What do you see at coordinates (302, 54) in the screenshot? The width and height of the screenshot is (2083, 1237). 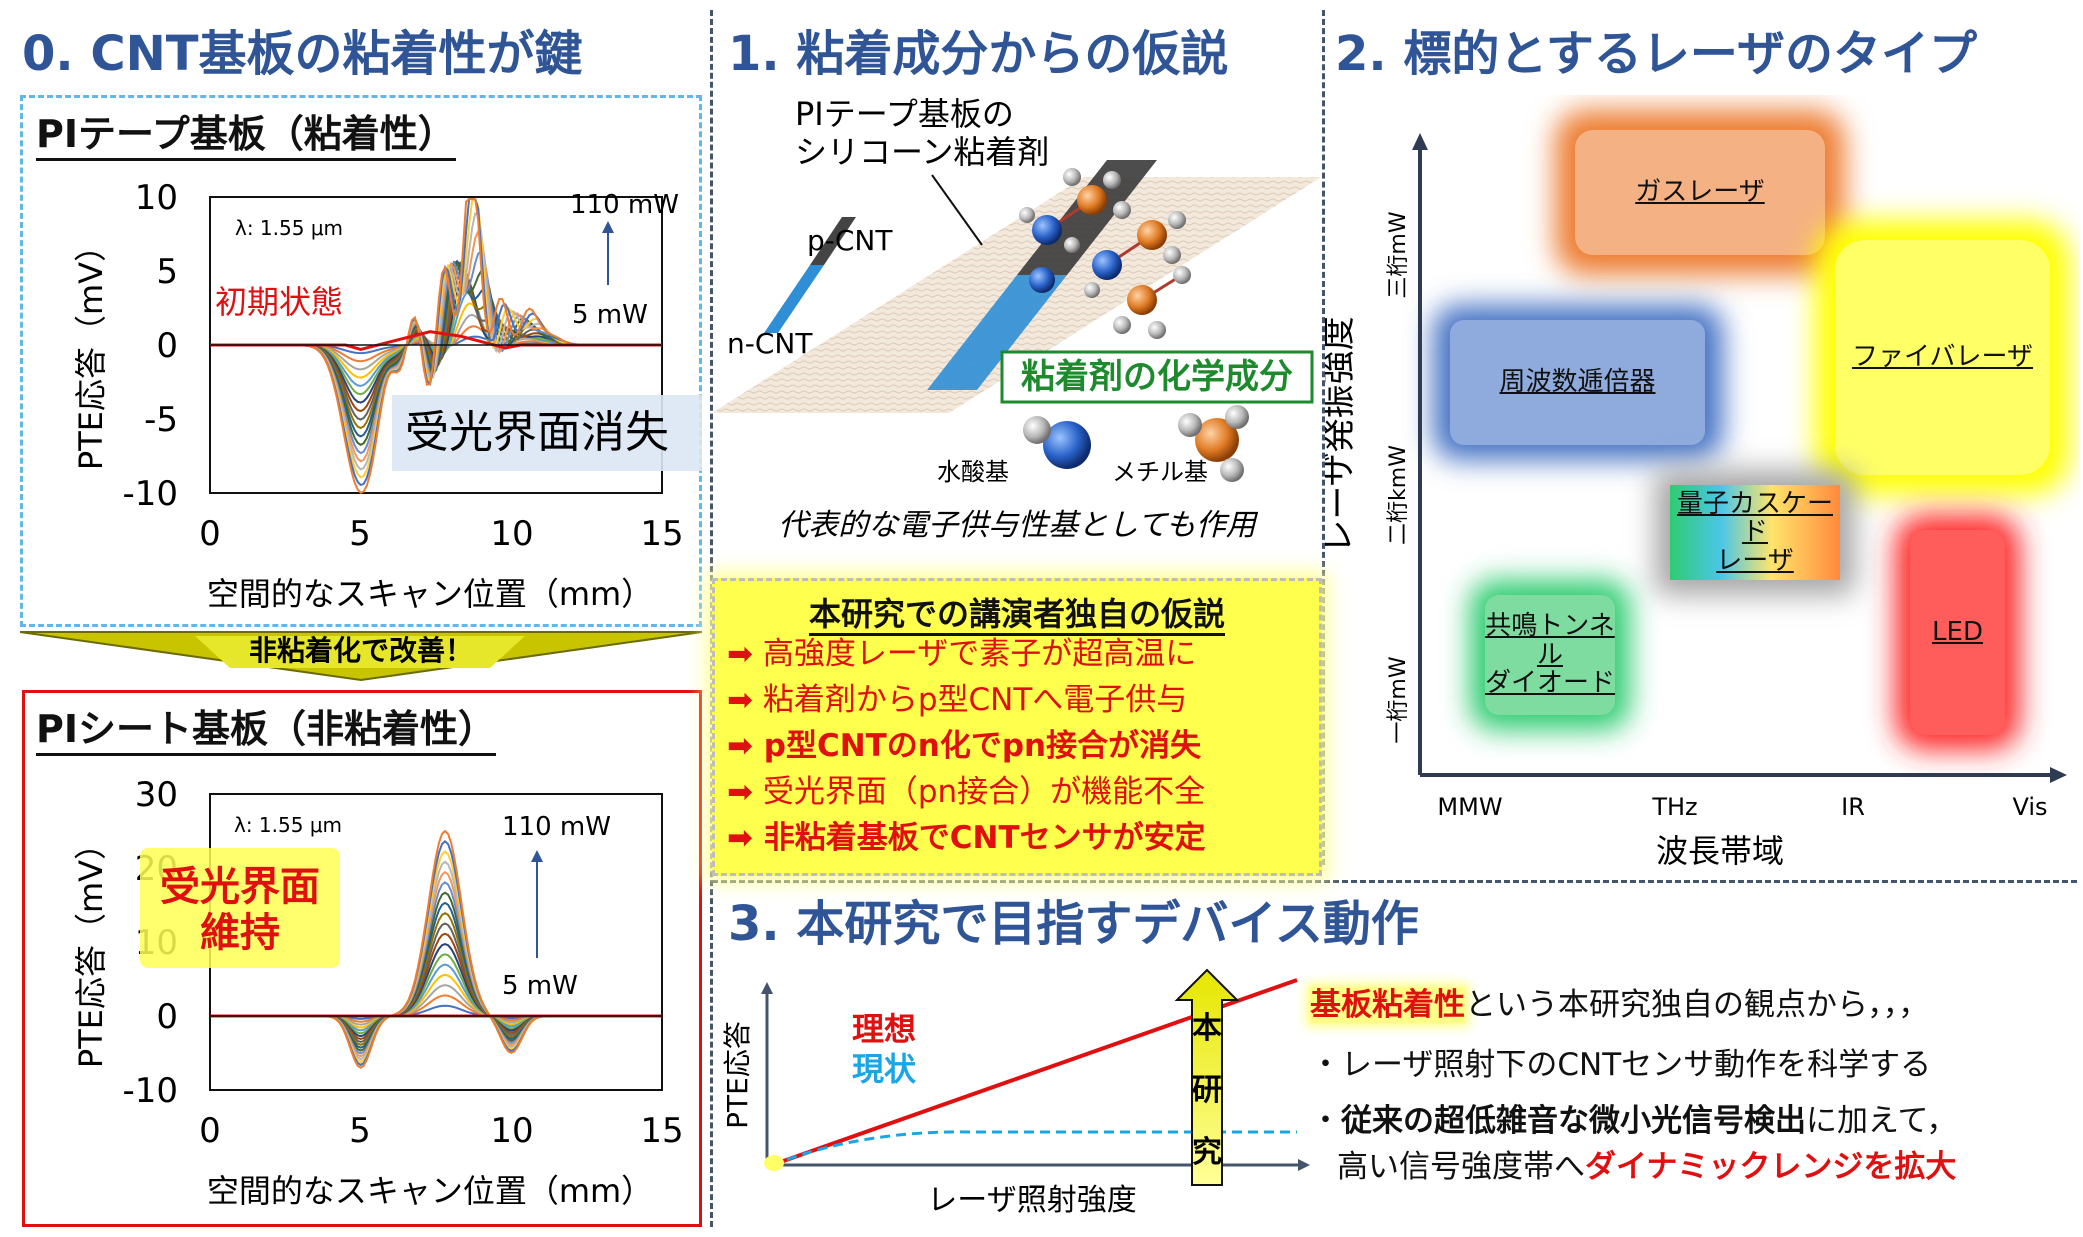 I see `section0-title: 0. CNT基板の粘着性が鍵` at bounding box center [302, 54].